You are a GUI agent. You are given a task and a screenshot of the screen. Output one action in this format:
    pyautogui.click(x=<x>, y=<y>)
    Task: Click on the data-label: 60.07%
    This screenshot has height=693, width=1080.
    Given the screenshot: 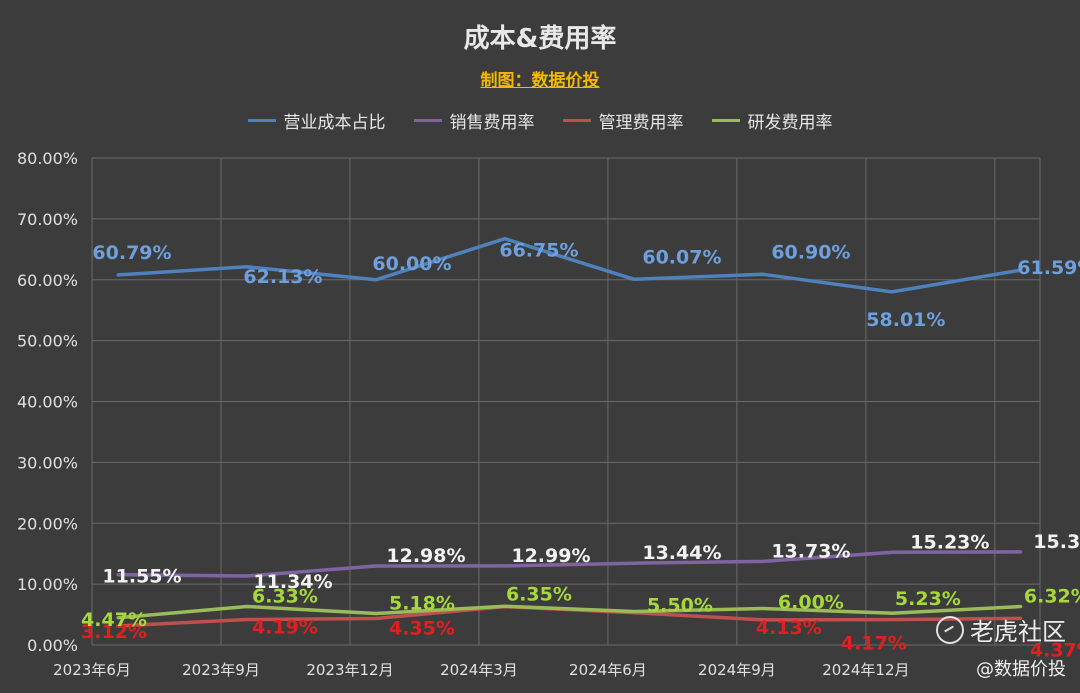 What is the action you would take?
    pyautogui.click(x=681, y=257)
    